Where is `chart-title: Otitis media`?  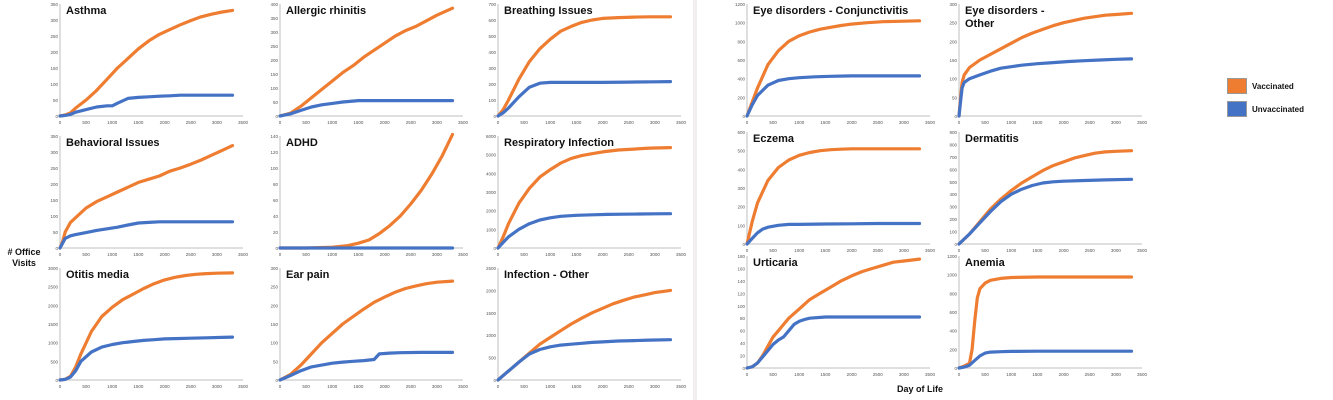 chart-title: Otitis media is located at coordinates (97, 275).